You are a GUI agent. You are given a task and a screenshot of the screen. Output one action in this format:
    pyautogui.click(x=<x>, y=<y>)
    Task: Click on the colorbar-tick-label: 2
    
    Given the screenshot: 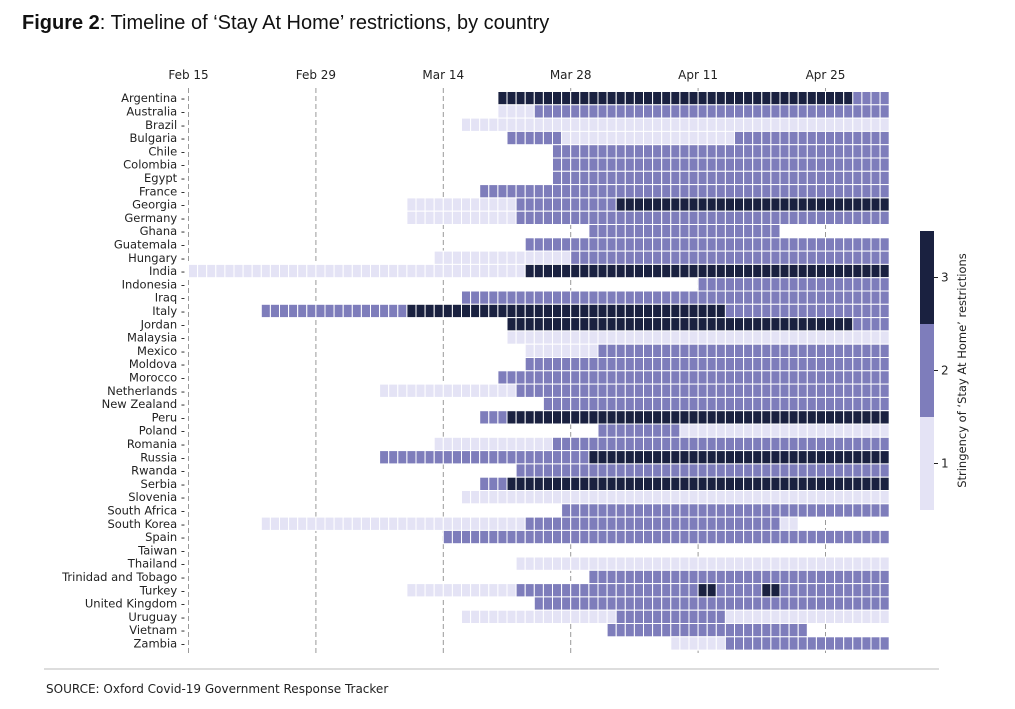 What is the action you would take?
    pyautogui.click(x=945, y=371)
    